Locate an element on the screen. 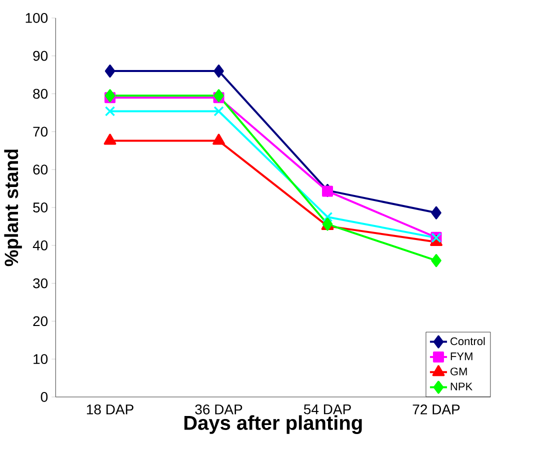 This screenshot has width=547, height=460. legend-label: NPK is located at coordinates (461, 386).